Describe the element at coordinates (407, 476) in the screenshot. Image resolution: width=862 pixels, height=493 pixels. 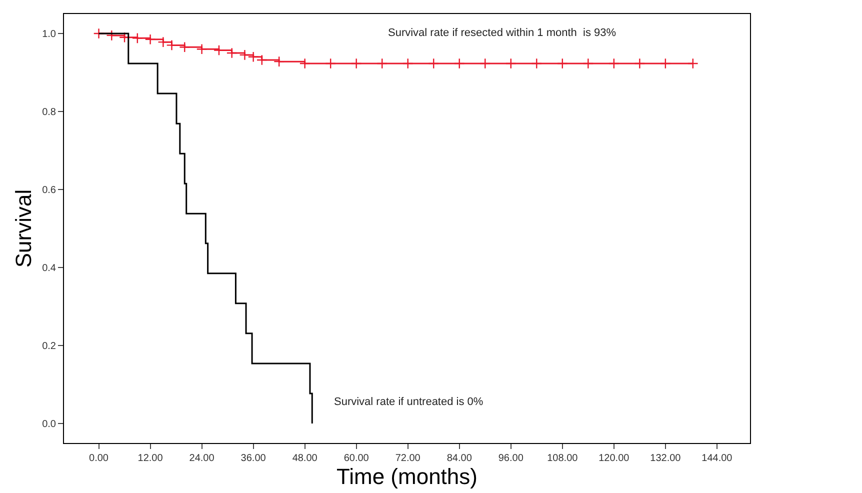
I see `x-axis-title: Time (months)` at that location.